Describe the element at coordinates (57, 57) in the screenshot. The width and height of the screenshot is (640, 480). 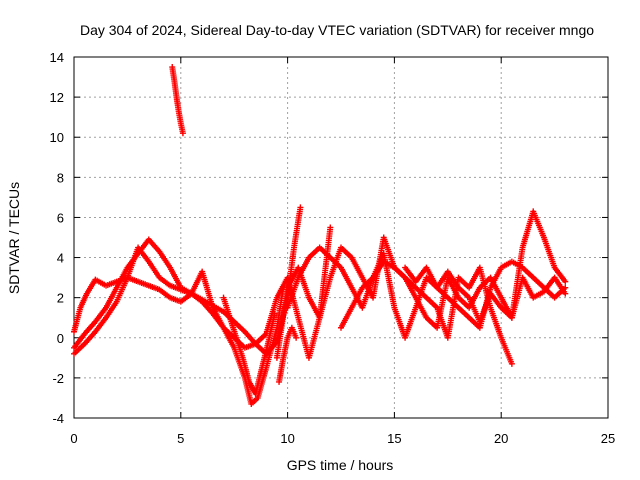
I see `y-tick-label: 14` at that location.